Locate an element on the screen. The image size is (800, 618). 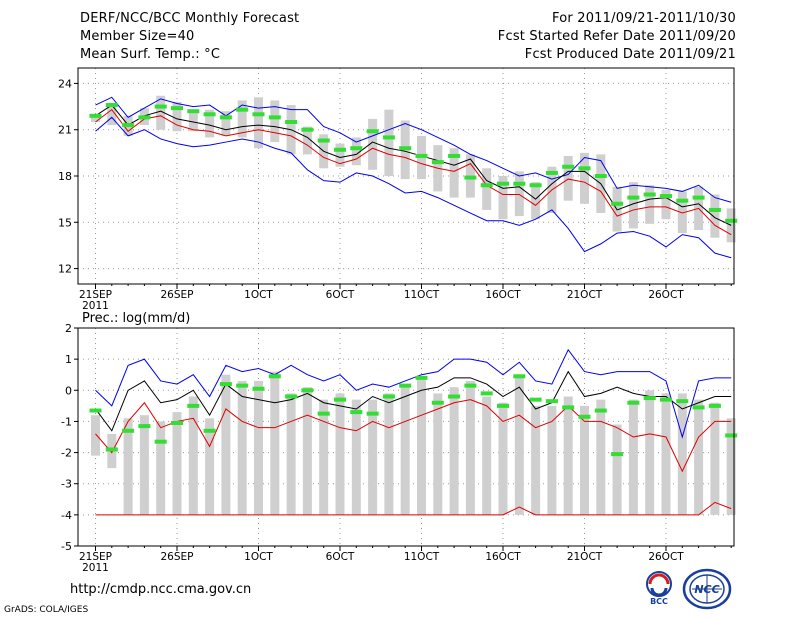
forecast-range: For 2011/09/21-2011/10/30 is located at coordinates (644, 18).